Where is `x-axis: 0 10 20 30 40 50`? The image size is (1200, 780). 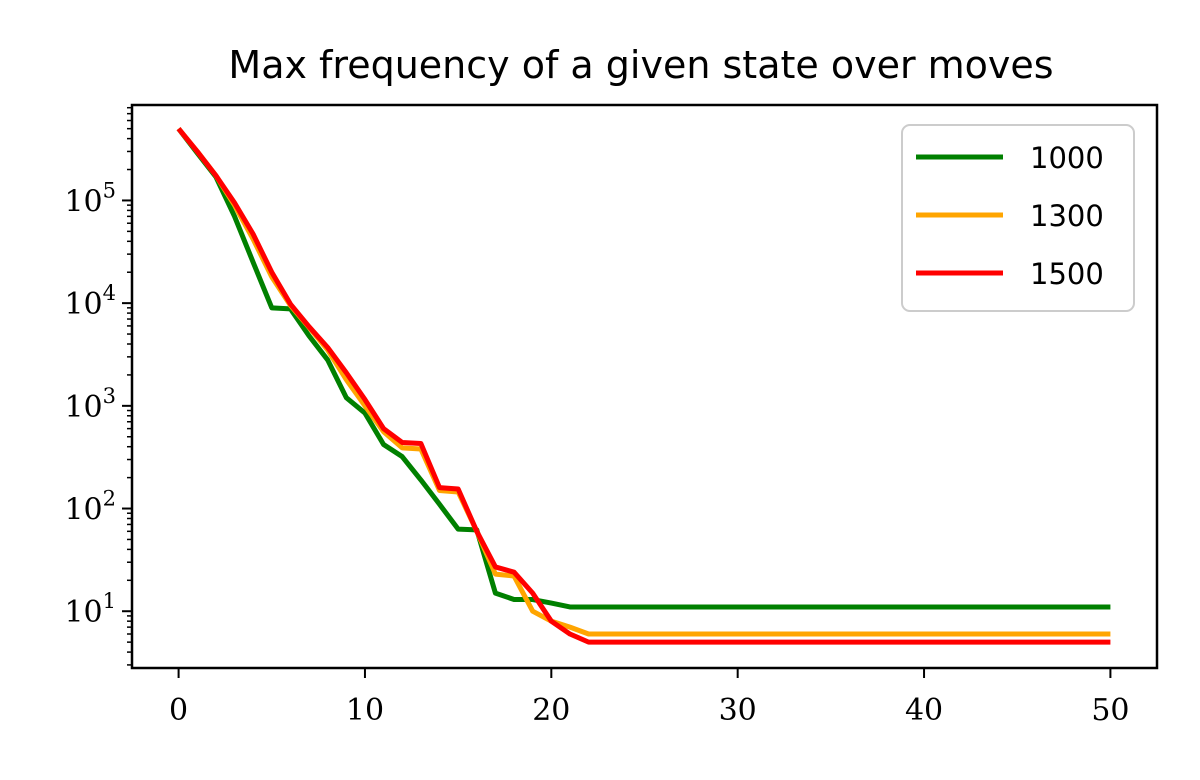 x-axis: 0 10 20 30 40 50 is located at coordinates (649, 698).